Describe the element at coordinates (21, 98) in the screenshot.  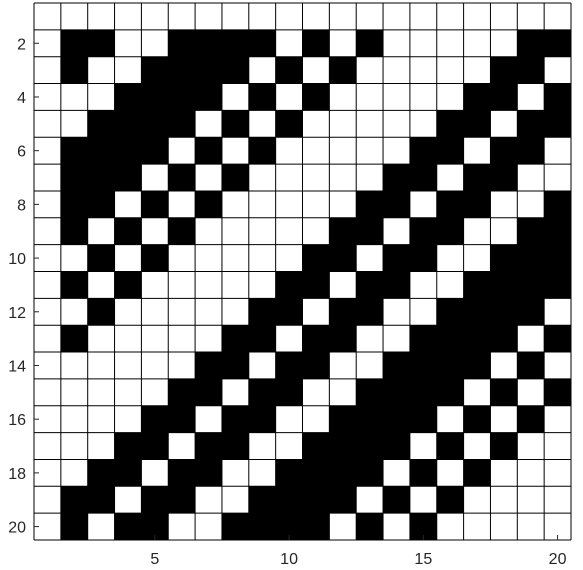
I see `y-tick-label: 4` at that location.